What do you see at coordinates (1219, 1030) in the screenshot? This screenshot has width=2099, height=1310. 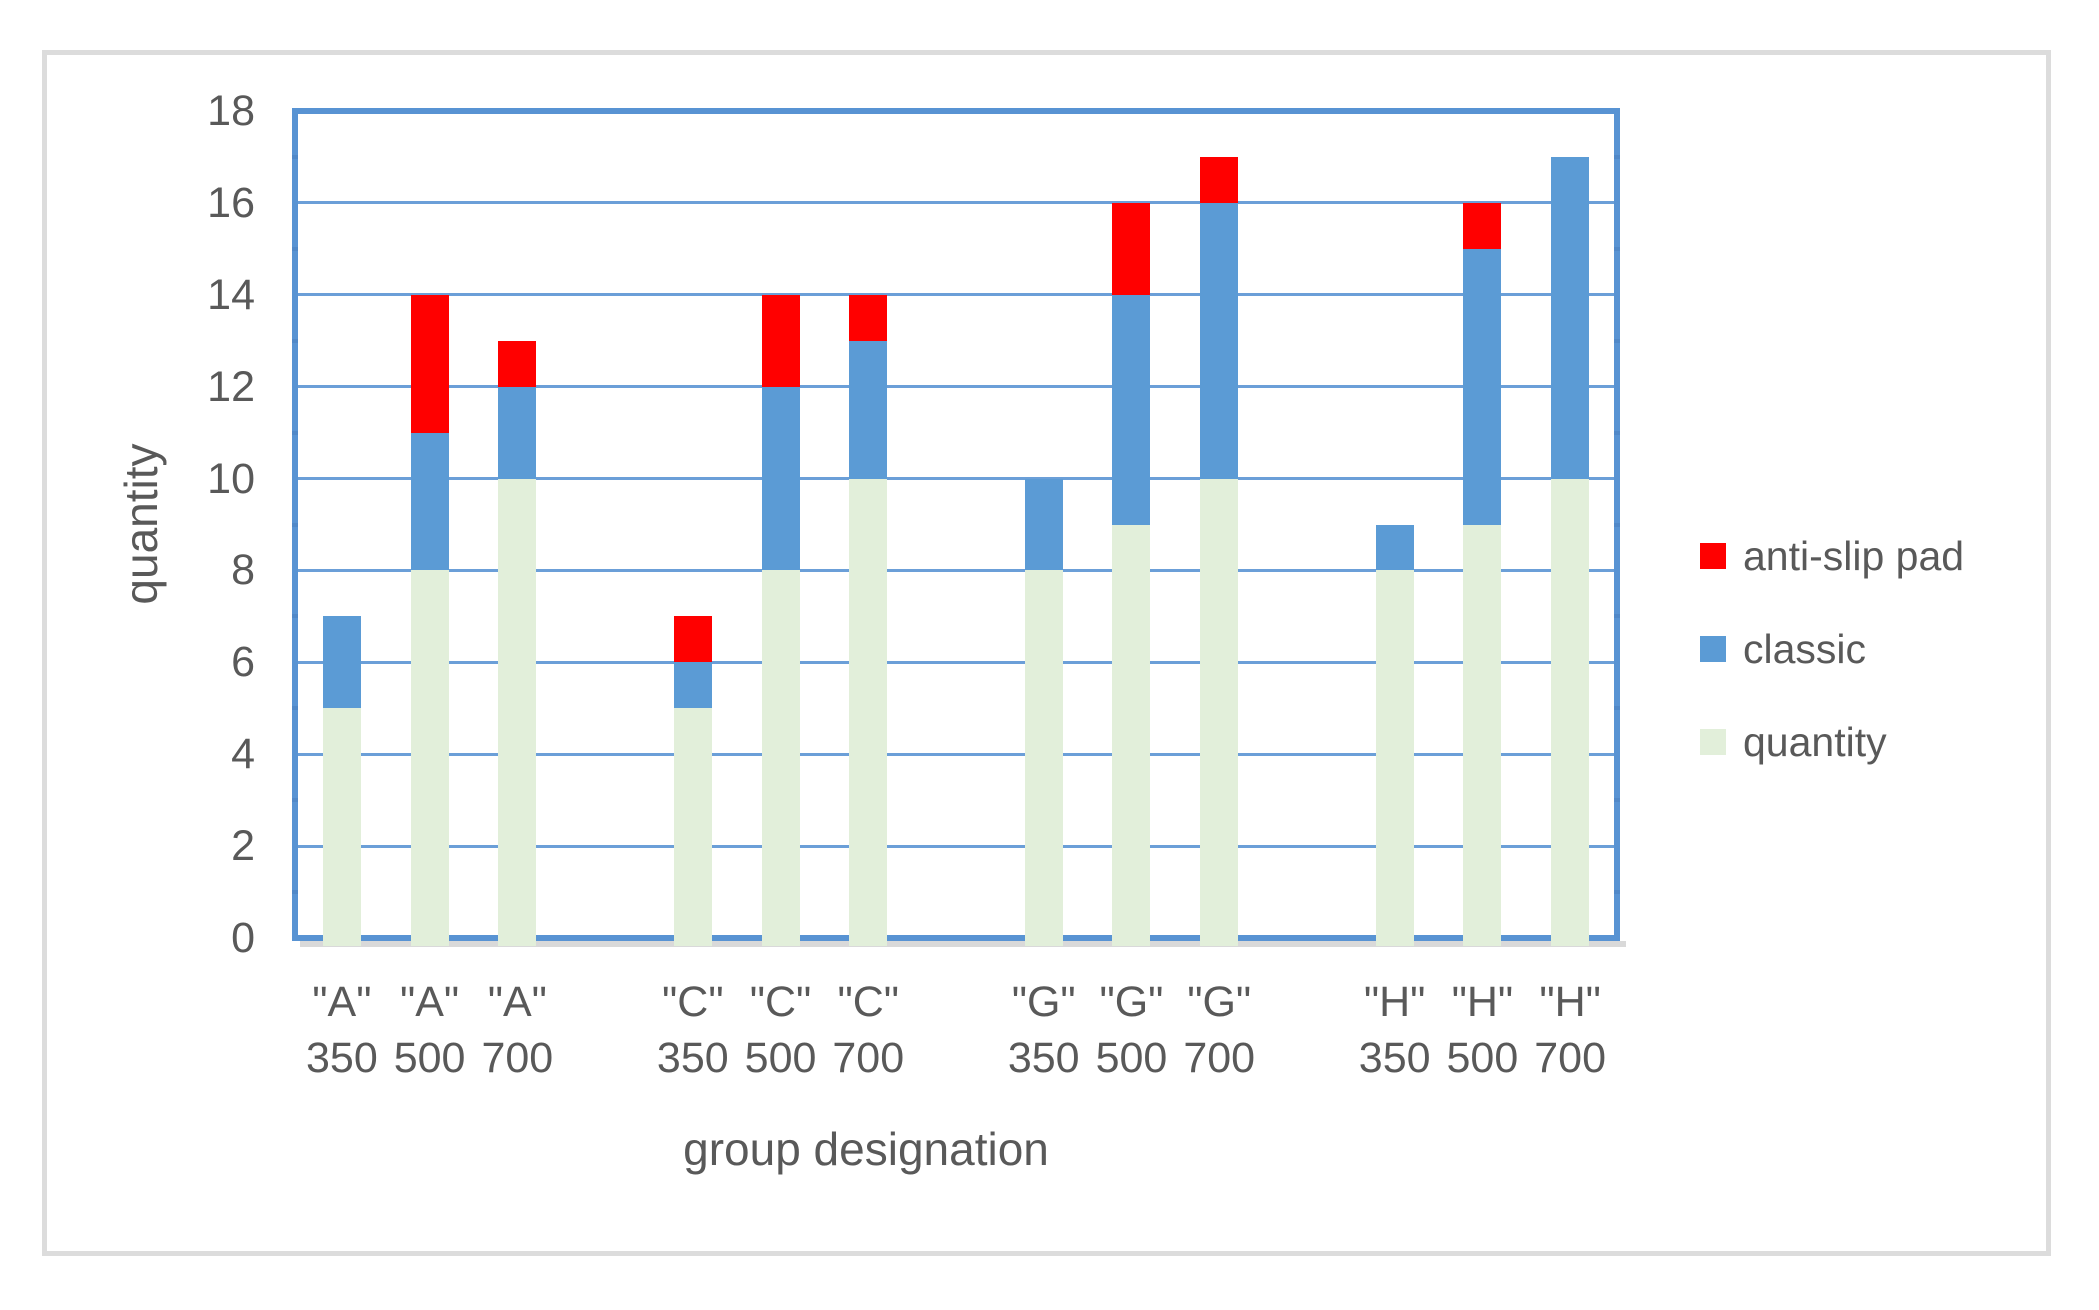 I see `x-category-label: "G" 700` at bounding box center [1219, 1030].